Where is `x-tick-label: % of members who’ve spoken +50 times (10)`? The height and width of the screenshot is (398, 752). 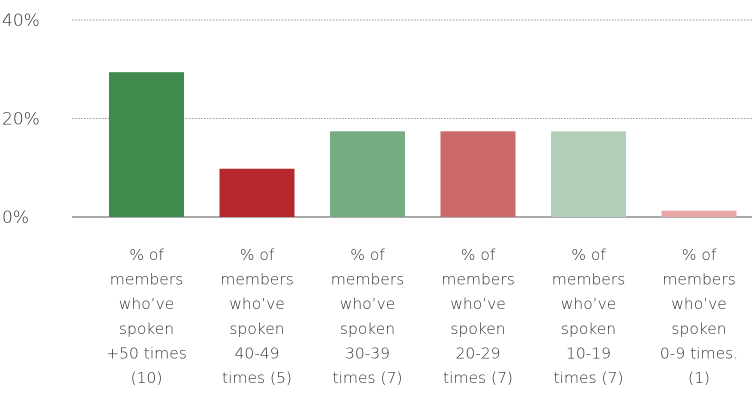
x-tick-label: % of members who’ve spoken +50 times (10) is located at coordinates (146, 316).